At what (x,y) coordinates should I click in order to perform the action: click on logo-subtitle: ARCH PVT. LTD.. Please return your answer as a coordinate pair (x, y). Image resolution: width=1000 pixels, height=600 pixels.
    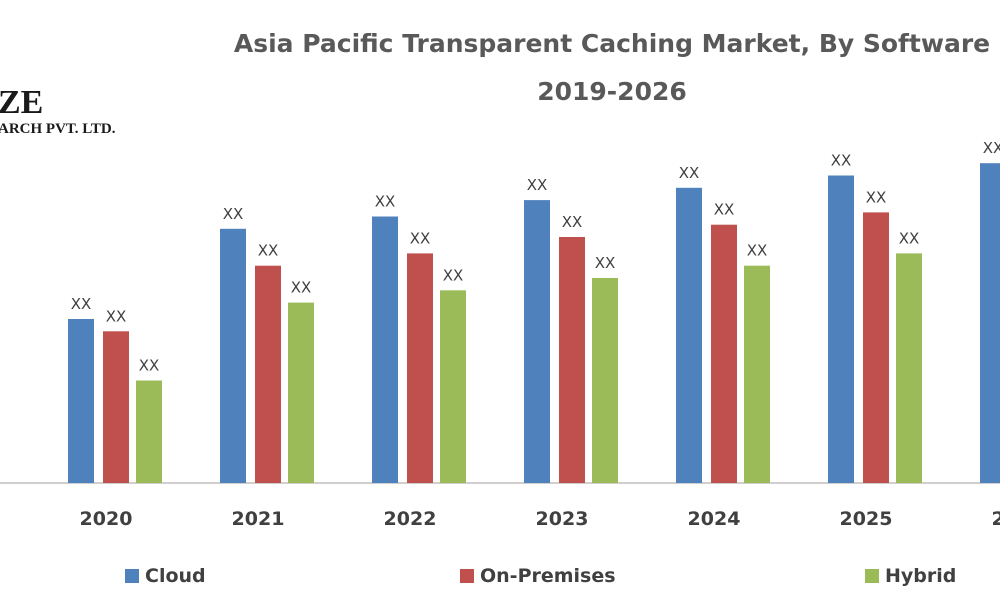
    Looking at the image, I should click on (58, 129).